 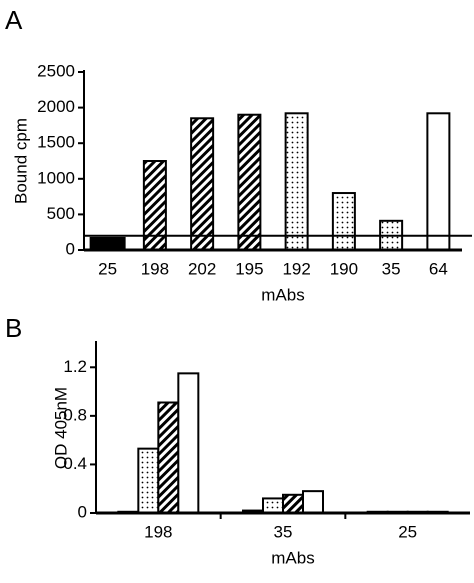 What do you see at coordinates (56, 142) in the screenshot?
I see `y-tick-label: 1500` at bounding box center [56, 142].